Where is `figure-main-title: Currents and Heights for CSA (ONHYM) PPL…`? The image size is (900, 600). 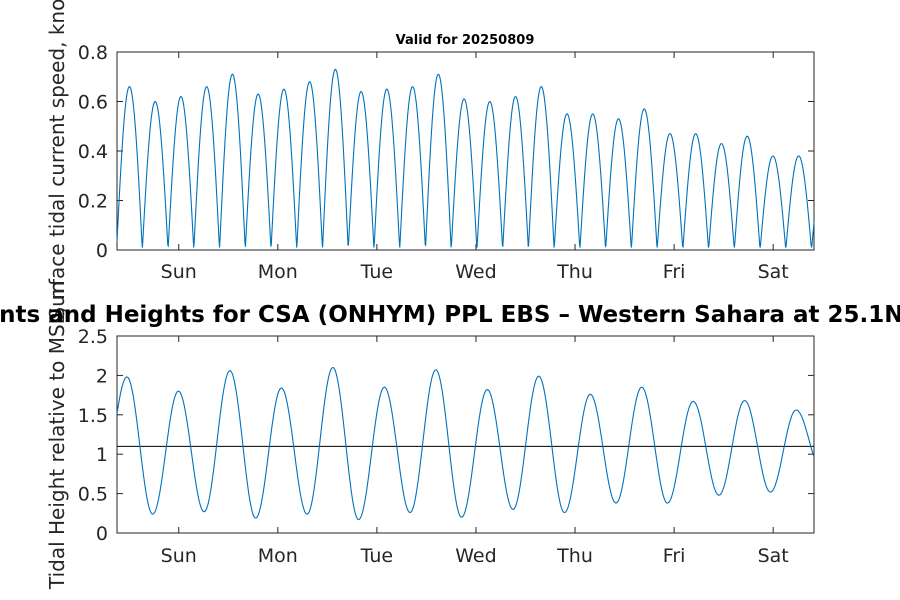
figure-main-title: Currents and Heights for CSA (ONHYM) PPL… is located at coordinates (450, 315).